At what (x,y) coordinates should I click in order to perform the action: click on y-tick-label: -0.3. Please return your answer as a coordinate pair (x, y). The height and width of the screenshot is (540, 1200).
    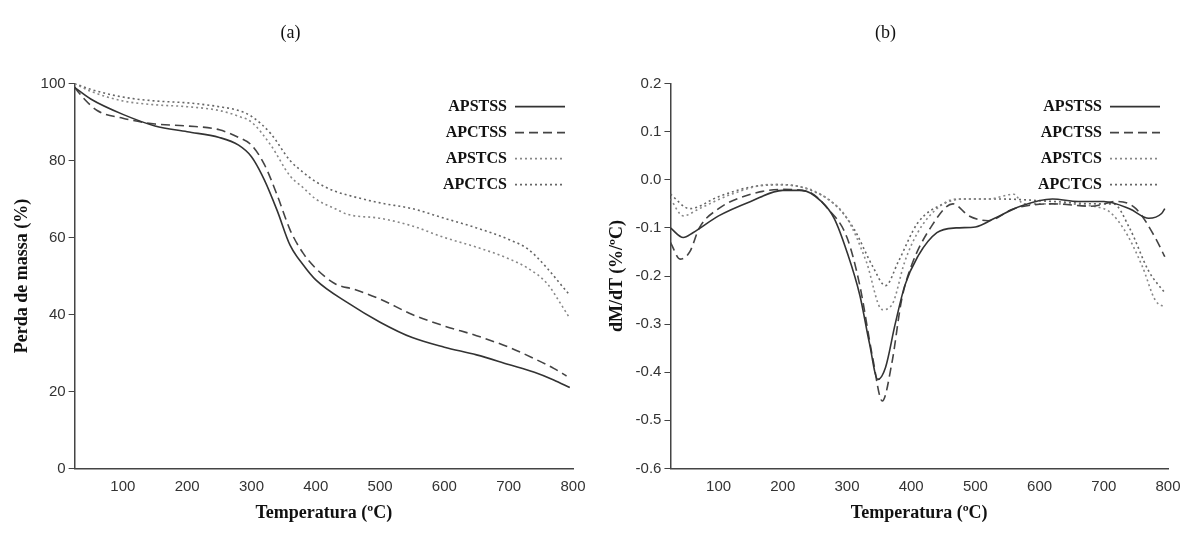
    Looking at the image, I should click on (648, 323).